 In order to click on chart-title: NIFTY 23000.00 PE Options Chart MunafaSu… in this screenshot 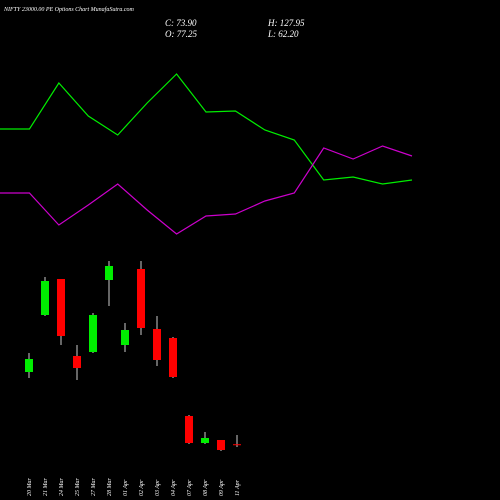, I will do `click(69, 9)`.